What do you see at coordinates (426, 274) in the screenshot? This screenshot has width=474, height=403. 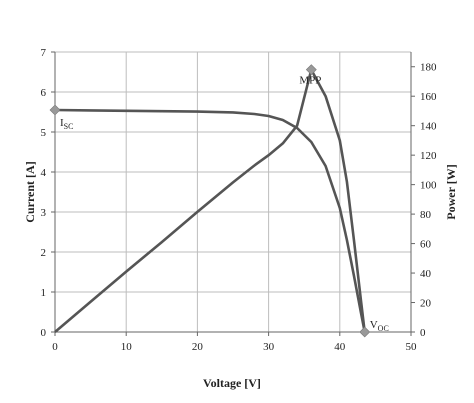 I see `y2-tick-label: 40` at bounding box center [426, 274].